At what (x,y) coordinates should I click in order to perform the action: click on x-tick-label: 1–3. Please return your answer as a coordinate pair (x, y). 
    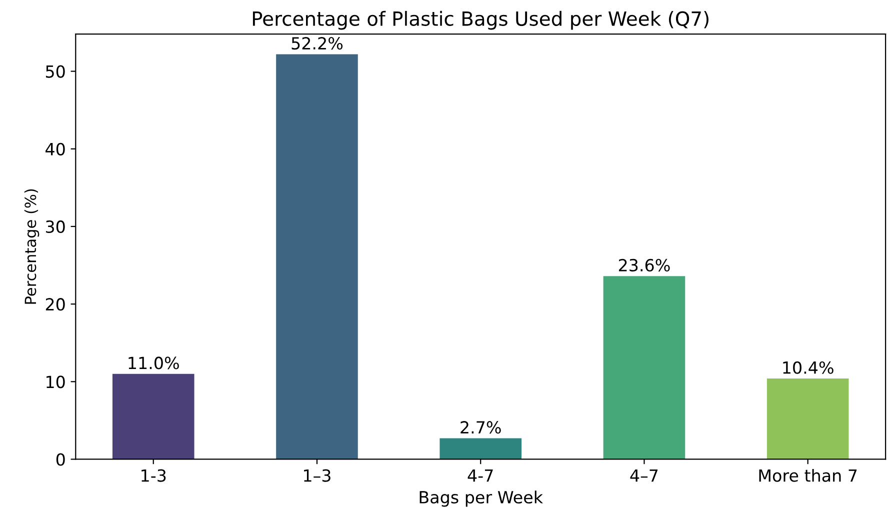
    Looking at the image, I should click on (317, 475).